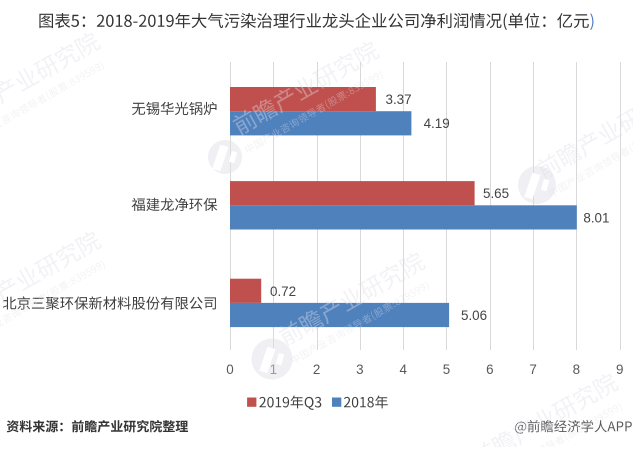  Describe the element at coordinates (532, 369) in the screenshot. I see `svg-text: 7` at that location.